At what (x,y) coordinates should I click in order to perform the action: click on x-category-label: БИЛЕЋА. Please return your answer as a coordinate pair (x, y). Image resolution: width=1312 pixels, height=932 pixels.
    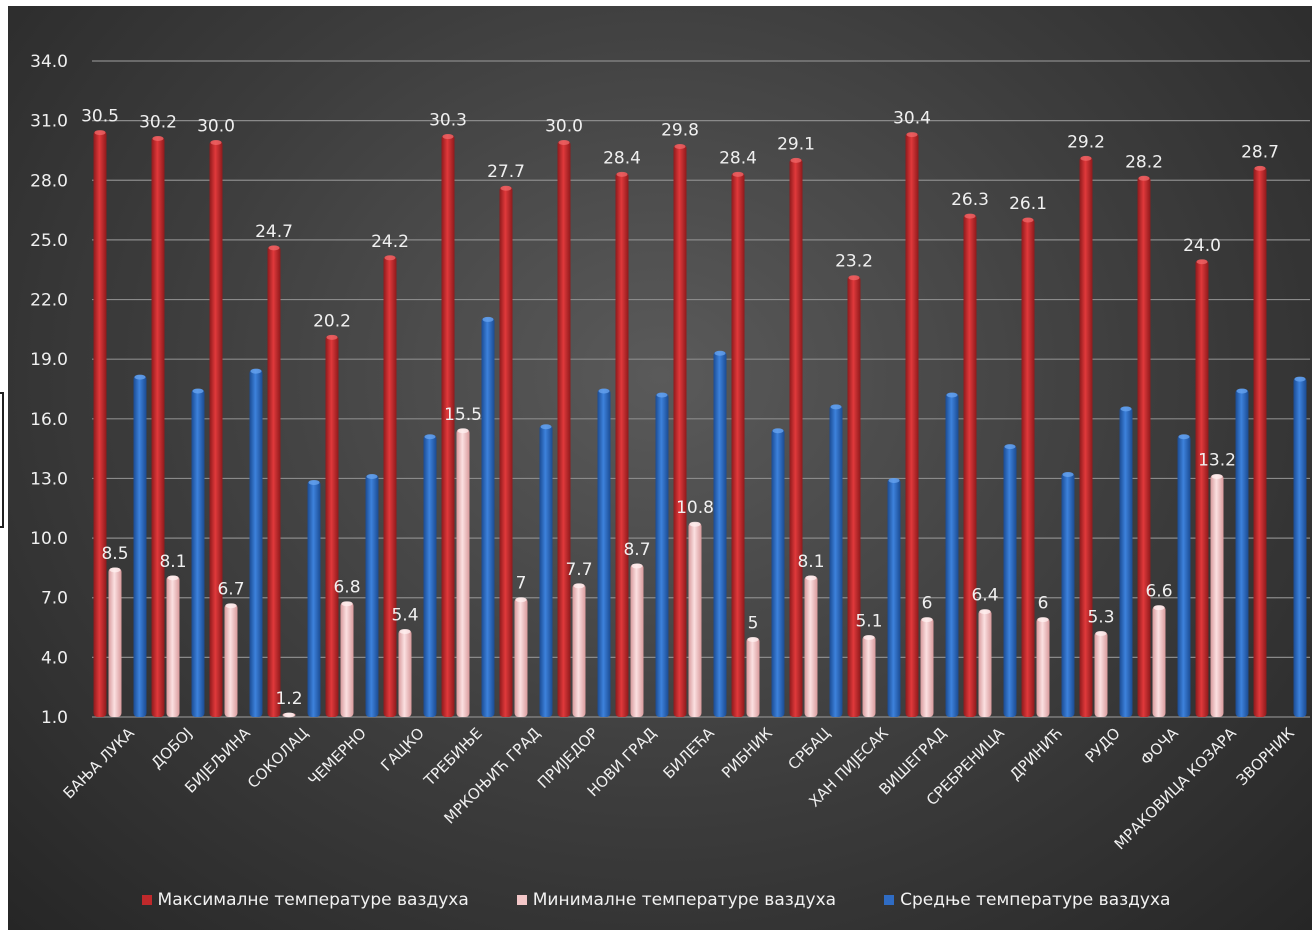
    Looking at the image, I should click on (689, 753).